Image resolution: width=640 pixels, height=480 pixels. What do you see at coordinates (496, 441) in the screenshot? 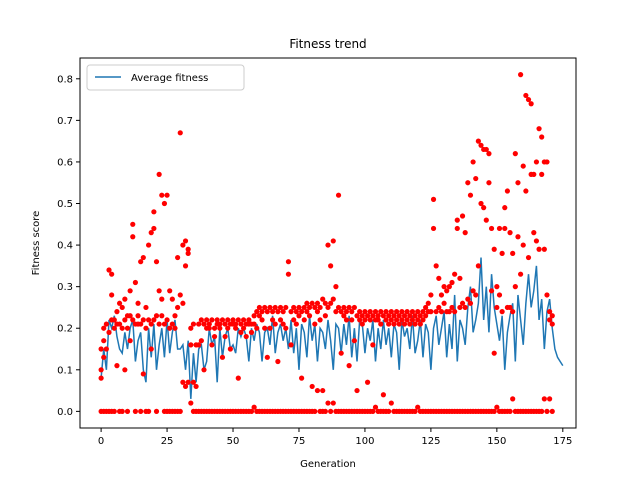
I see `x-tick-label: 150` at bounding box center [496, 441].